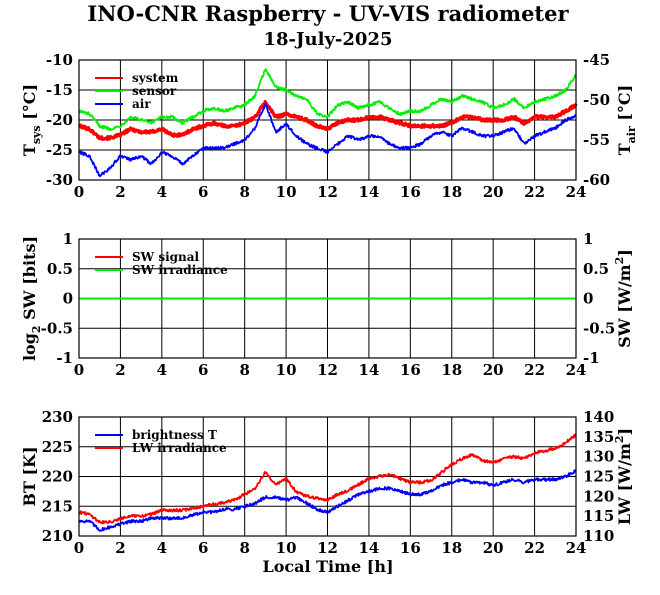  I want to click on y-axis-label-right: LW [W/m2], so click(623, 476).